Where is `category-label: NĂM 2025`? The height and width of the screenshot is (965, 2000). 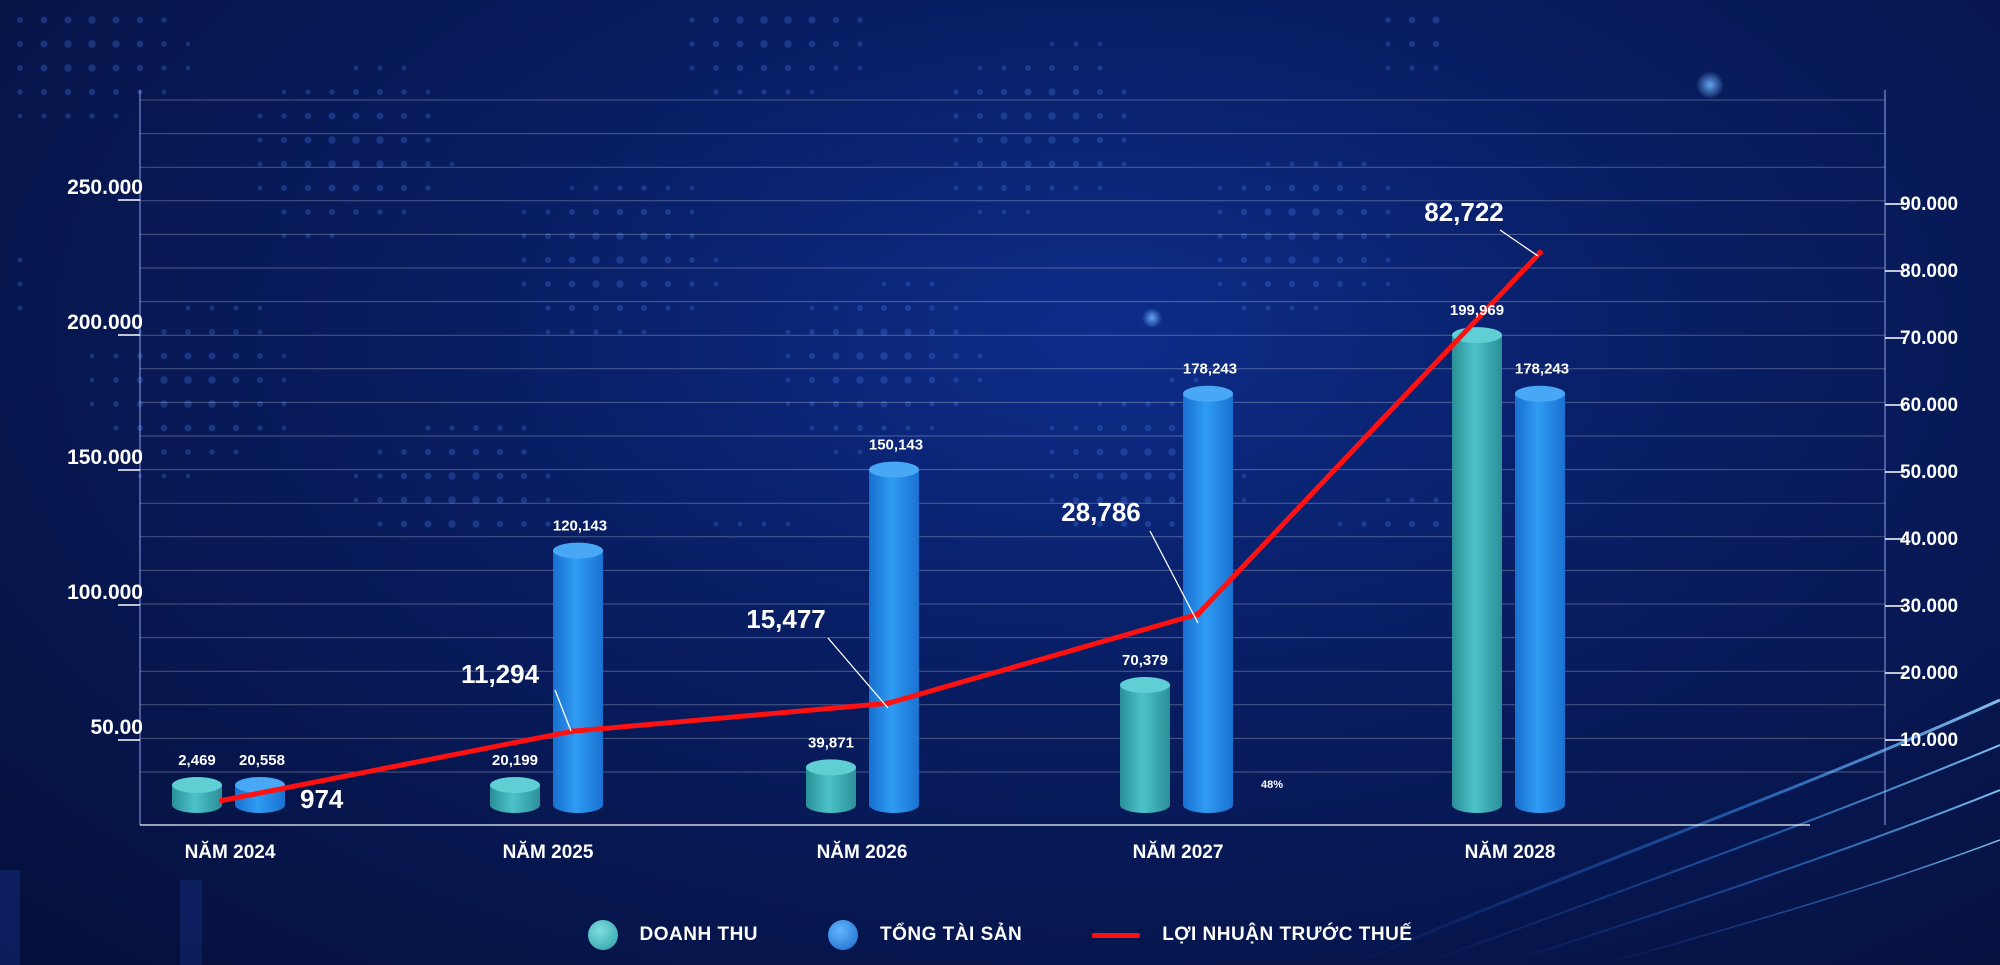
category-label: NĂM 2025 is located at coordinates (548, 852).